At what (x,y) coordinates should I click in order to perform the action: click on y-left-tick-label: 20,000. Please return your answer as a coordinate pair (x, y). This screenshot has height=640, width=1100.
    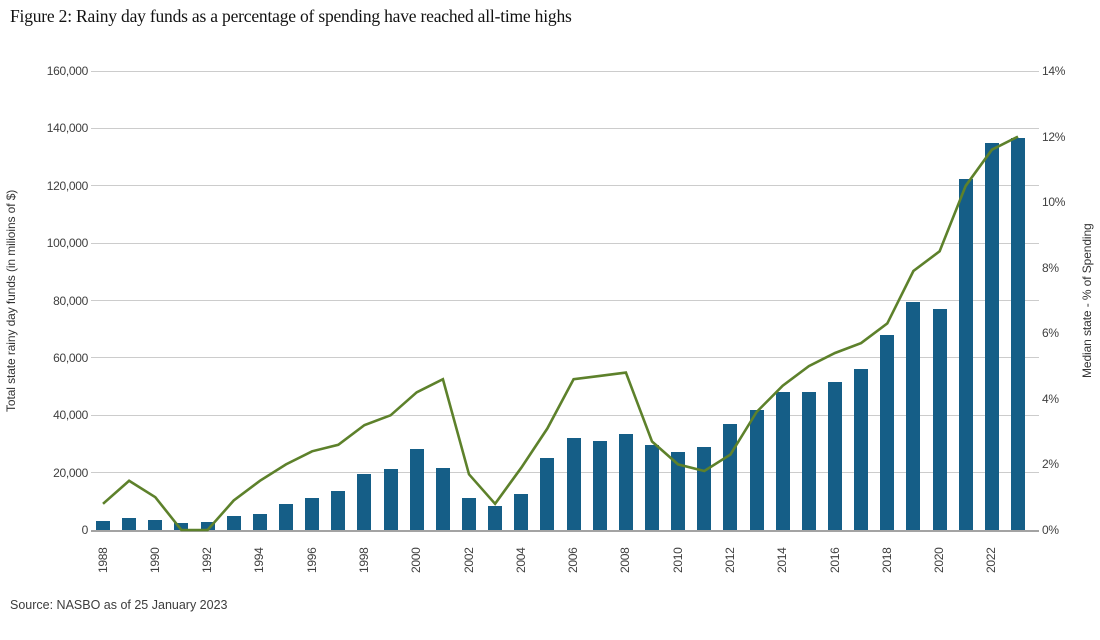
    Looking at the image, I should click on (70, 472).